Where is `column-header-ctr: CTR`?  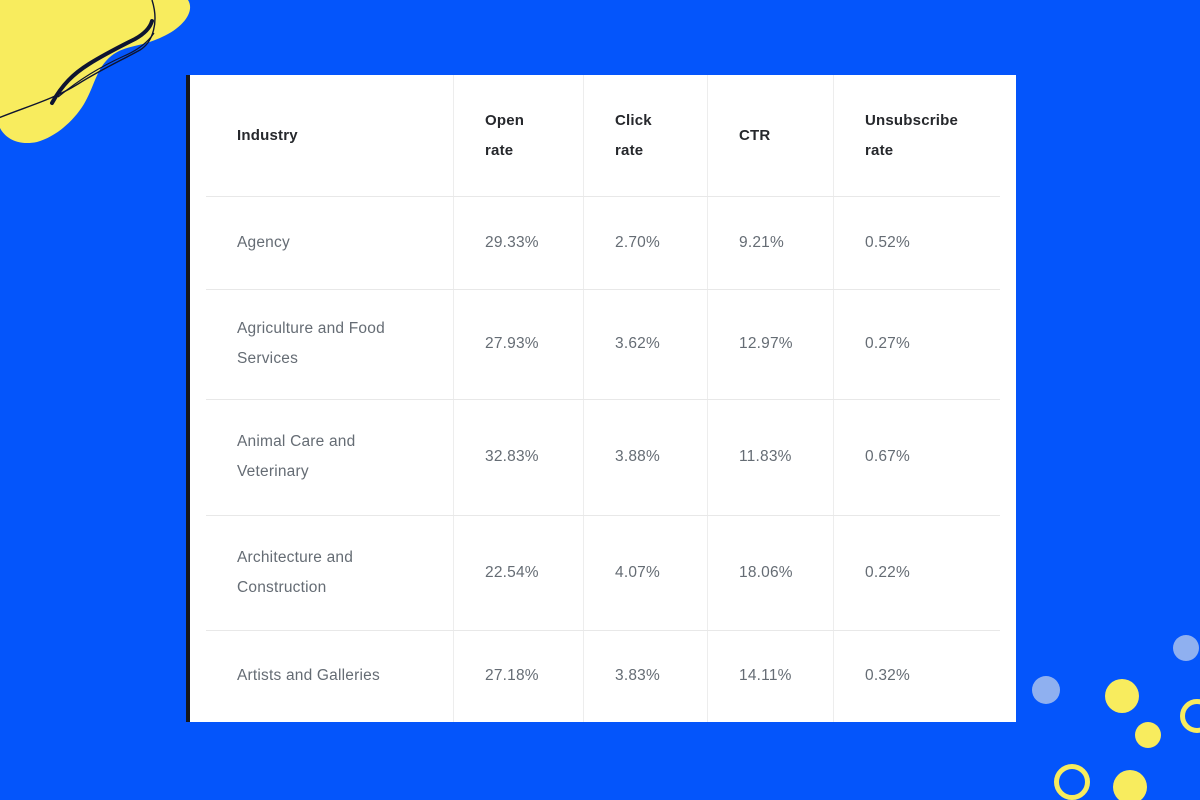 column-header-ctr: CTR is located at coordinates (755, 135).